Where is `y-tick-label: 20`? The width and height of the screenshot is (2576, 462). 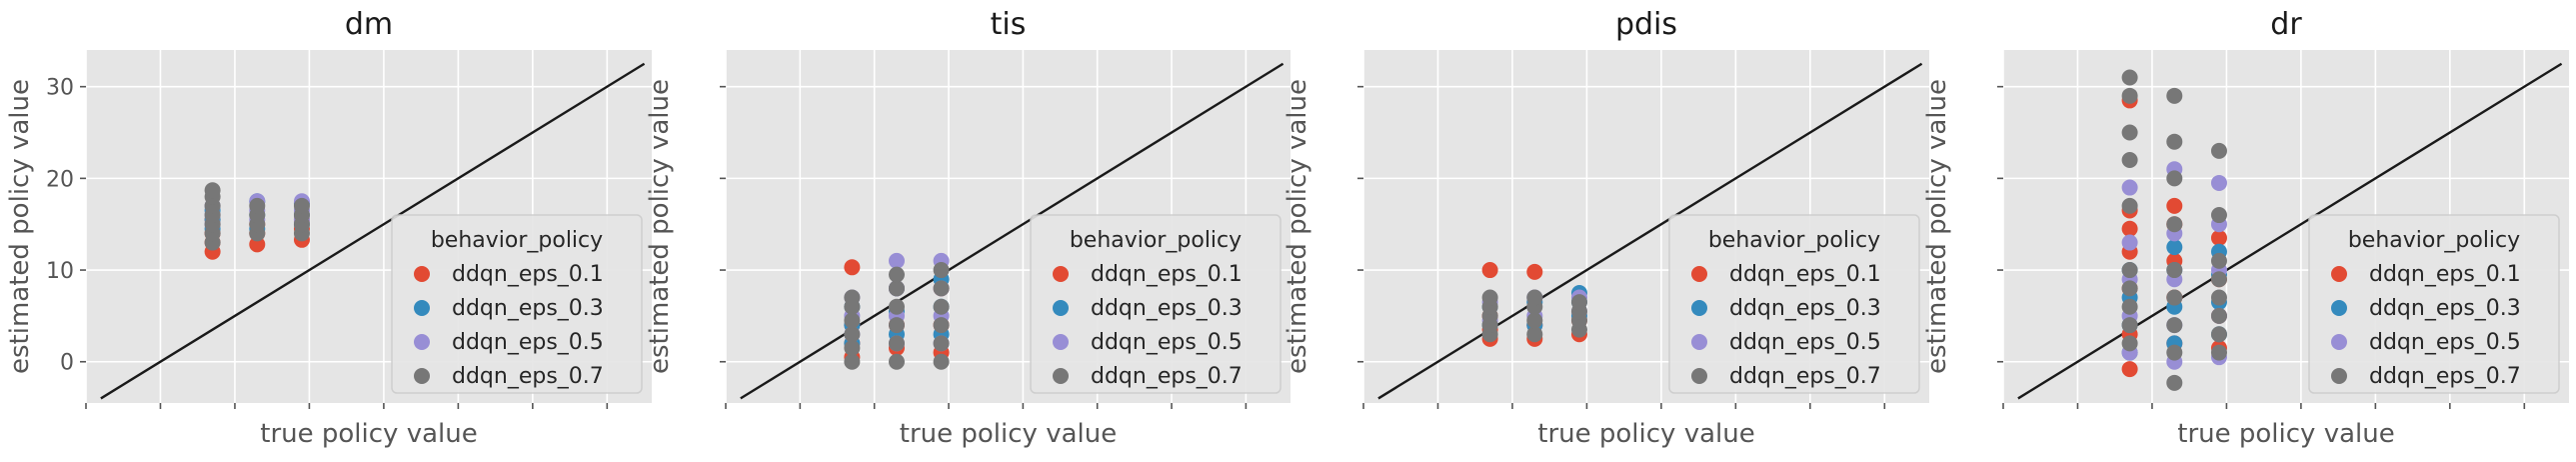
y-tick-label: 20 is located at coordinates (60, 179).